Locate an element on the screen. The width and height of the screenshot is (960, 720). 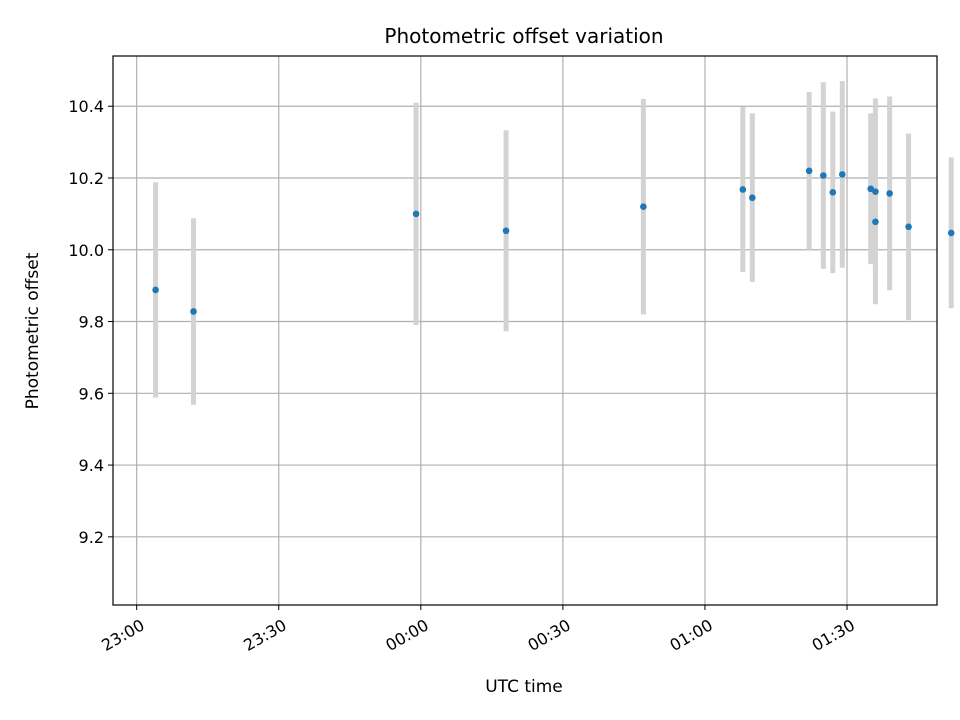
x-axis-title: UTC time is located at coordinates (524, 687).